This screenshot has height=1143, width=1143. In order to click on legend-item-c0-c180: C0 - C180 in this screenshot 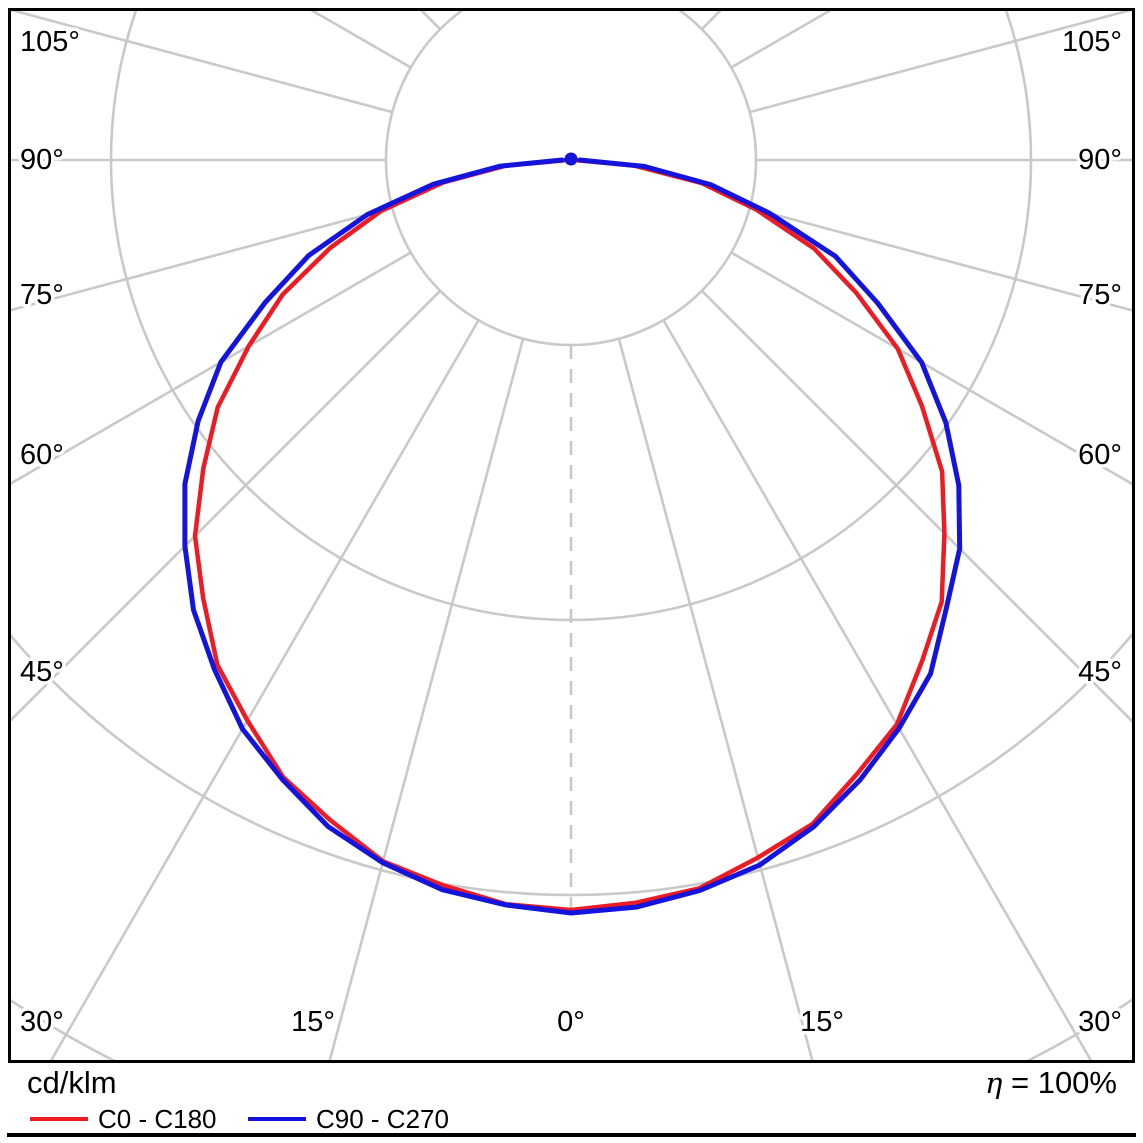, I will do `click(123, 1119)`.